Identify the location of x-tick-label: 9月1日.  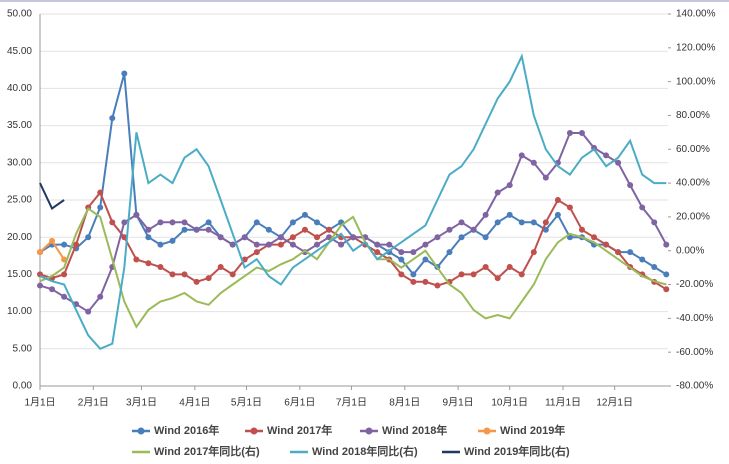
(458, 403).